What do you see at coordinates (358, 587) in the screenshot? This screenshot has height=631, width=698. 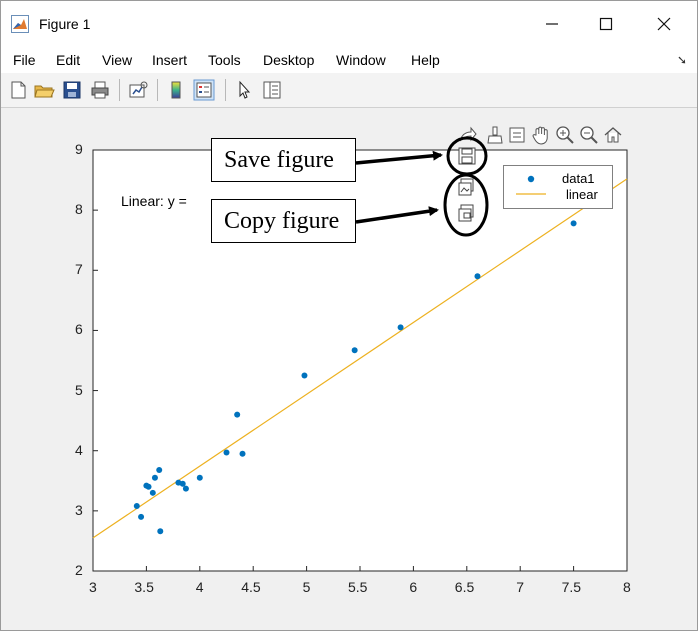 I see `x-tick-label: 5.5` at bounding box center [358, 587].